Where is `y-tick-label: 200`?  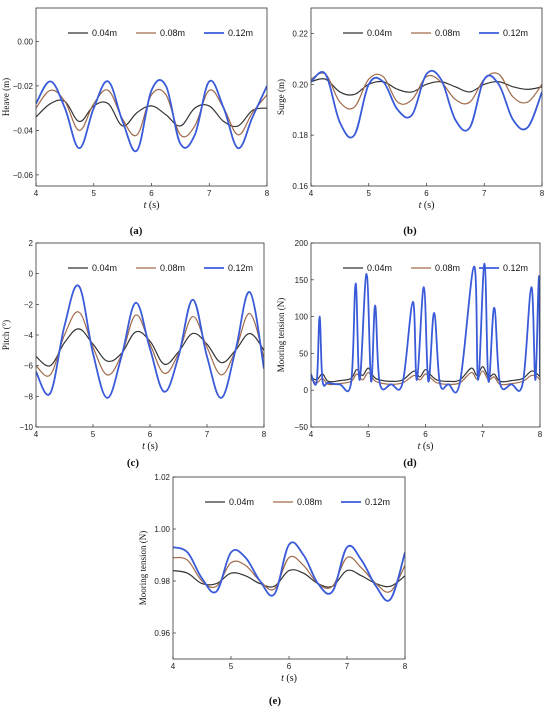 y-tick-label: 200 is located at coordinates (302, 243).